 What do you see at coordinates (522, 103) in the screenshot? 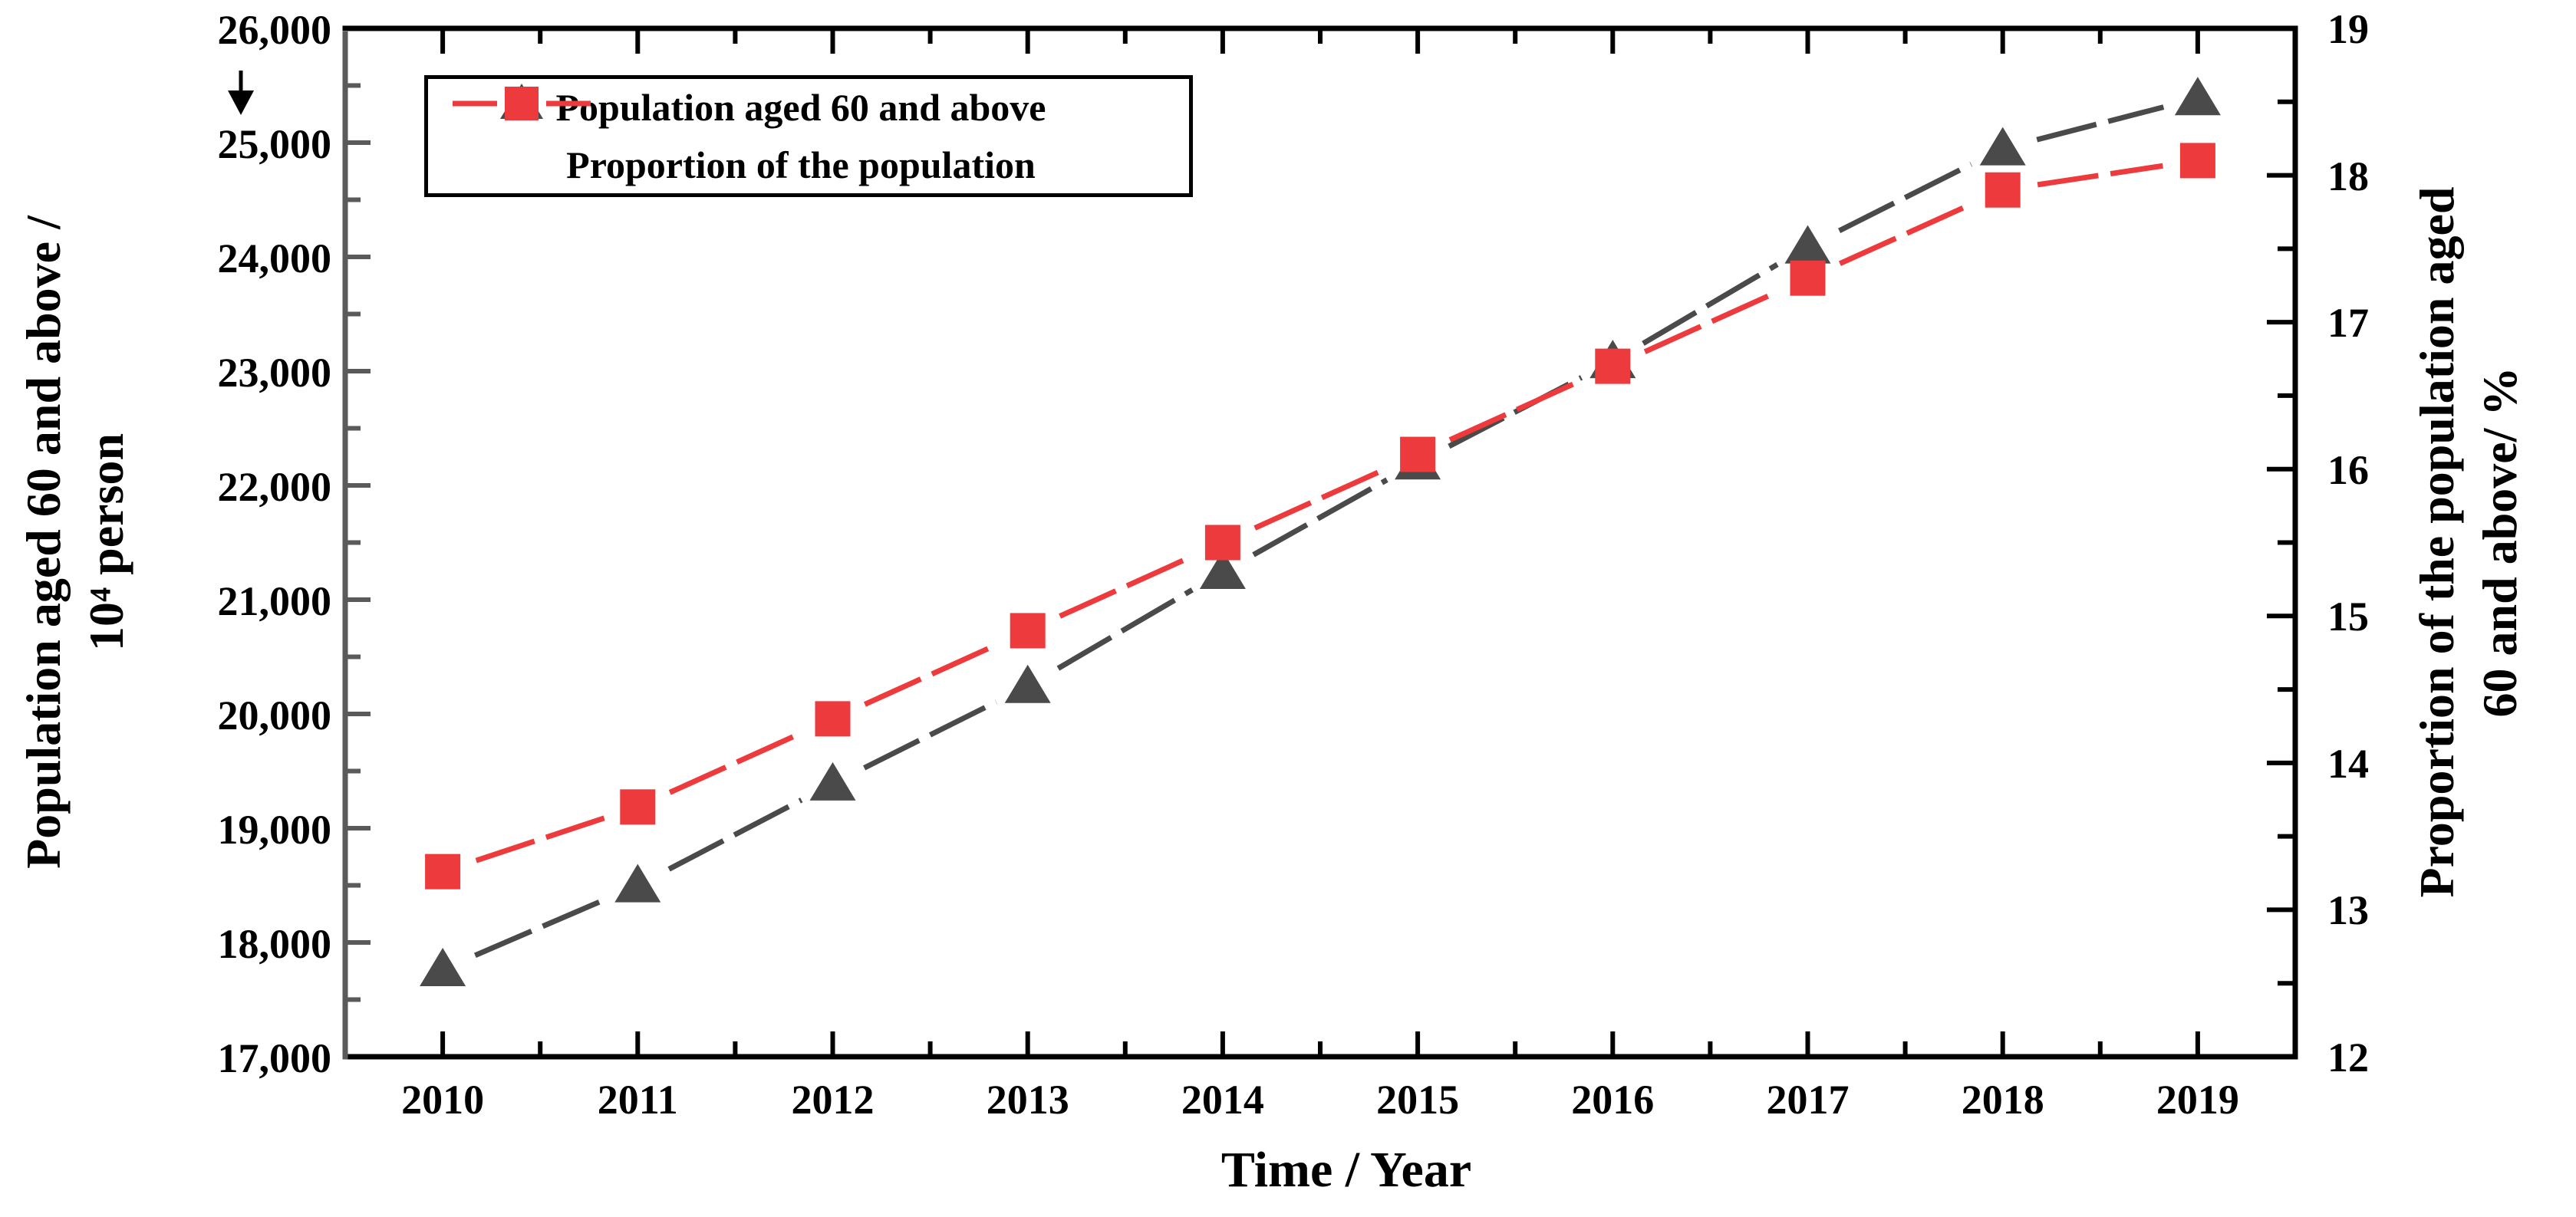
I see `legend-symbol-square-icon` at bounding box center [522, 103].